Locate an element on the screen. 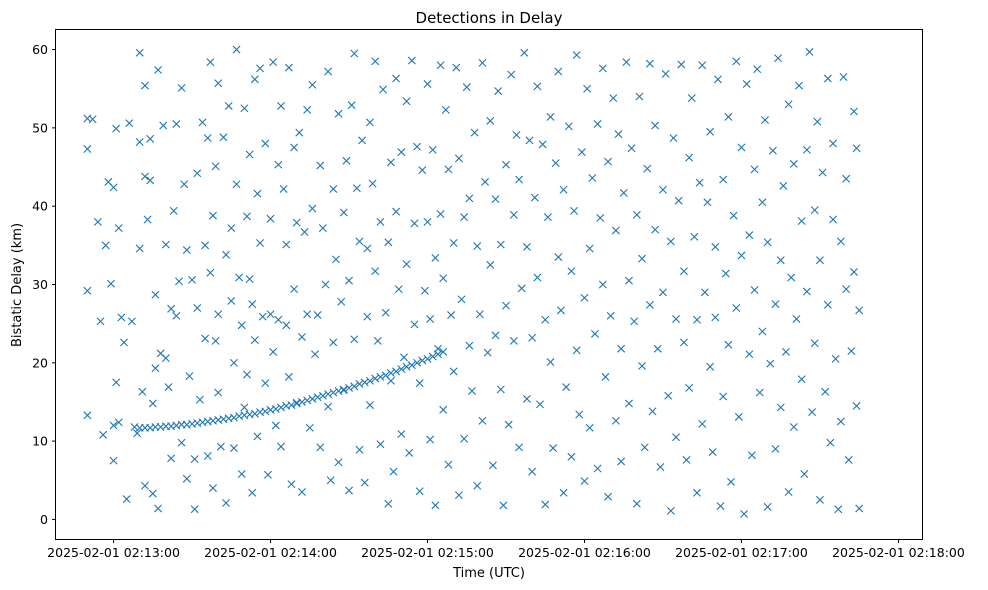  y-tick-label: 40 is located at coordinates (40, 206).